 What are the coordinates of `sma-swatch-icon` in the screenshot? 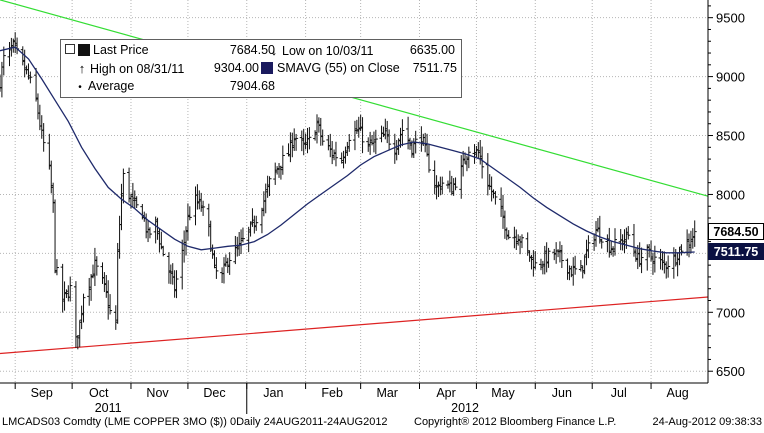 It's located at (267, 68).